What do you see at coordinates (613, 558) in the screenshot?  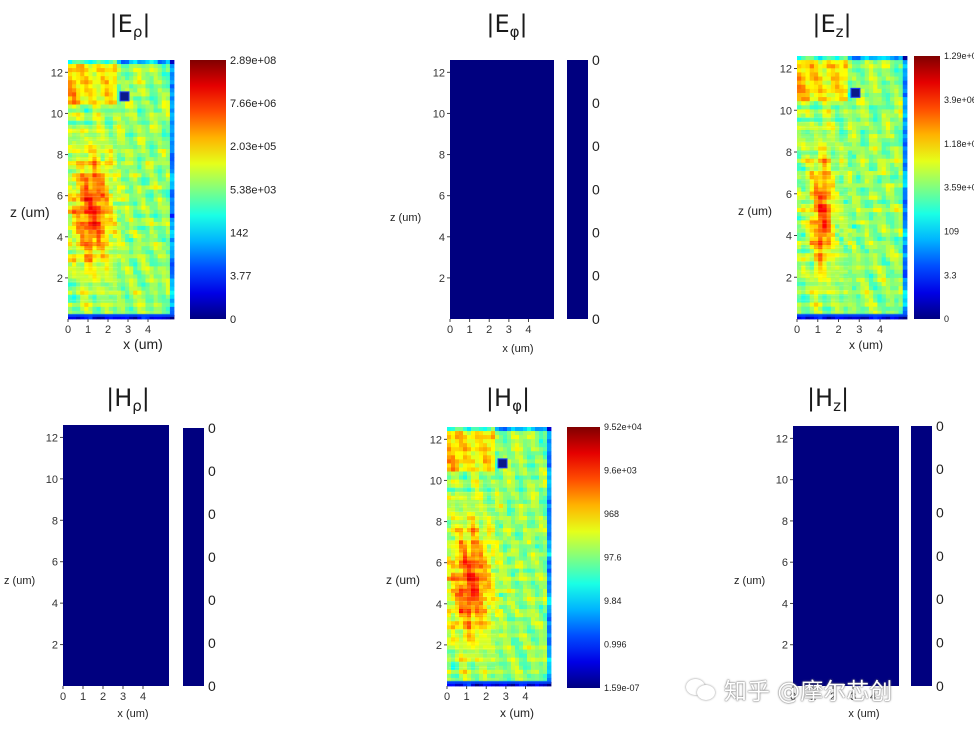 I see `colorbar-label: 97.6` at bounding box center [613, 558].